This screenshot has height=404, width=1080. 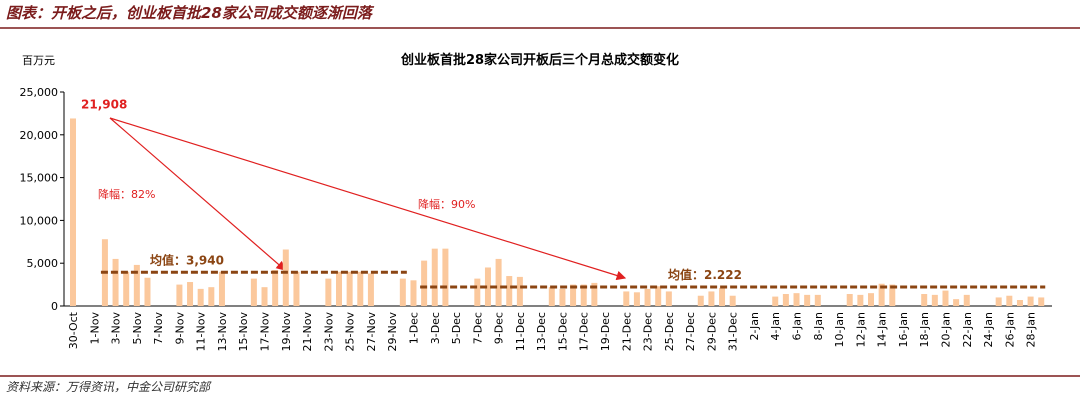 I want to click on y-tick-label: 25,000, so click(x=39, y=92).